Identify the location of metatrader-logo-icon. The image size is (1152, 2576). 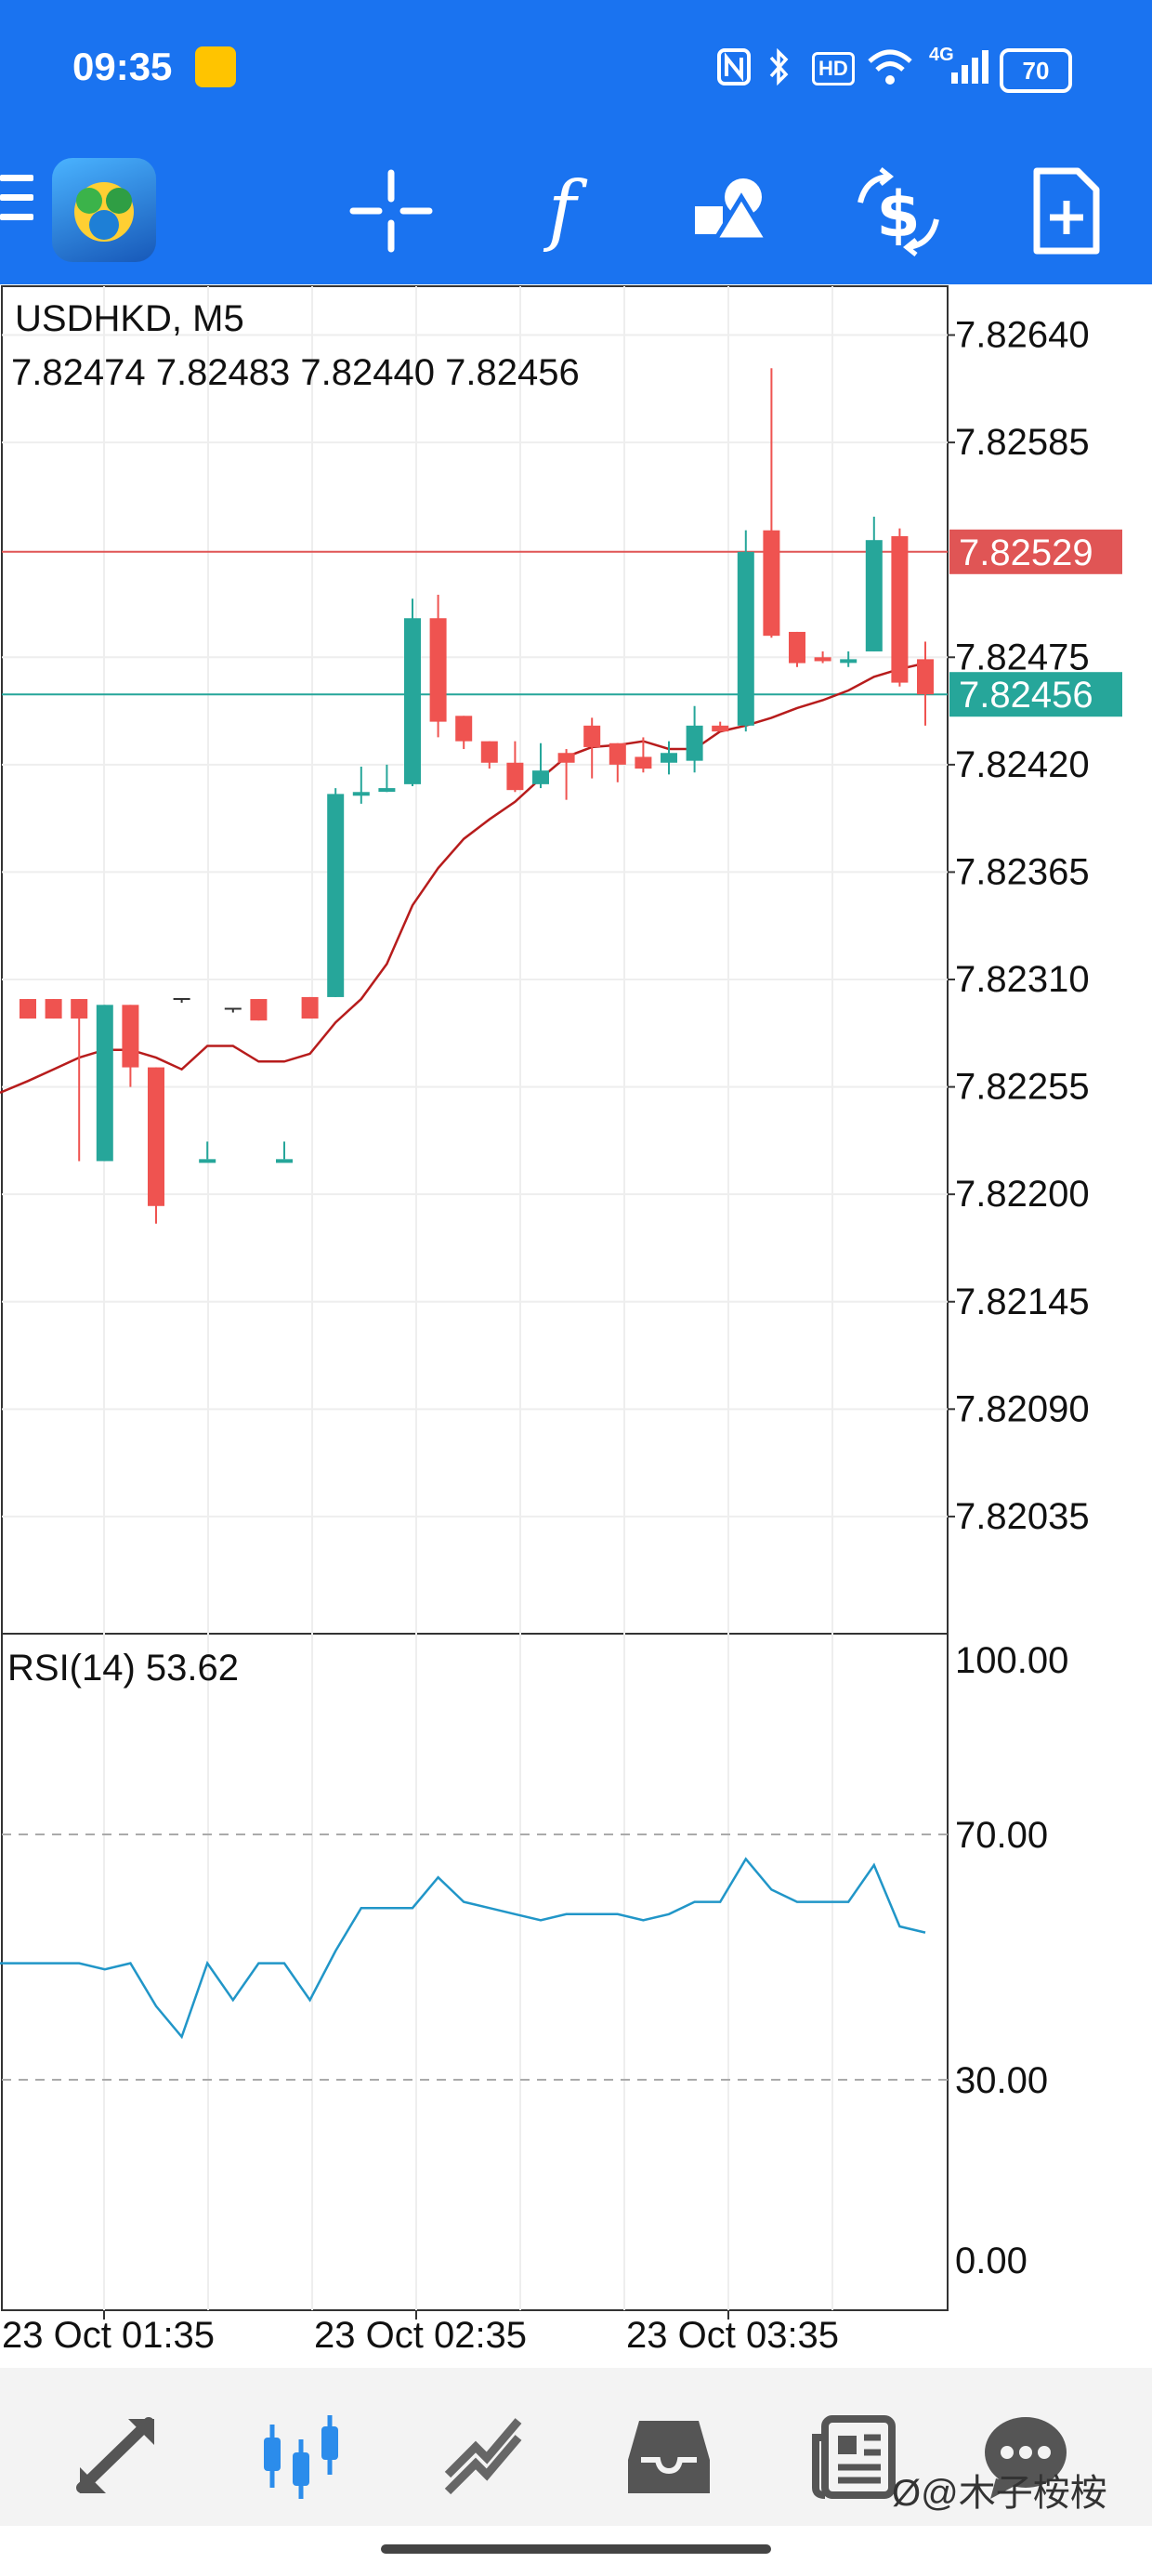
(104, 210).